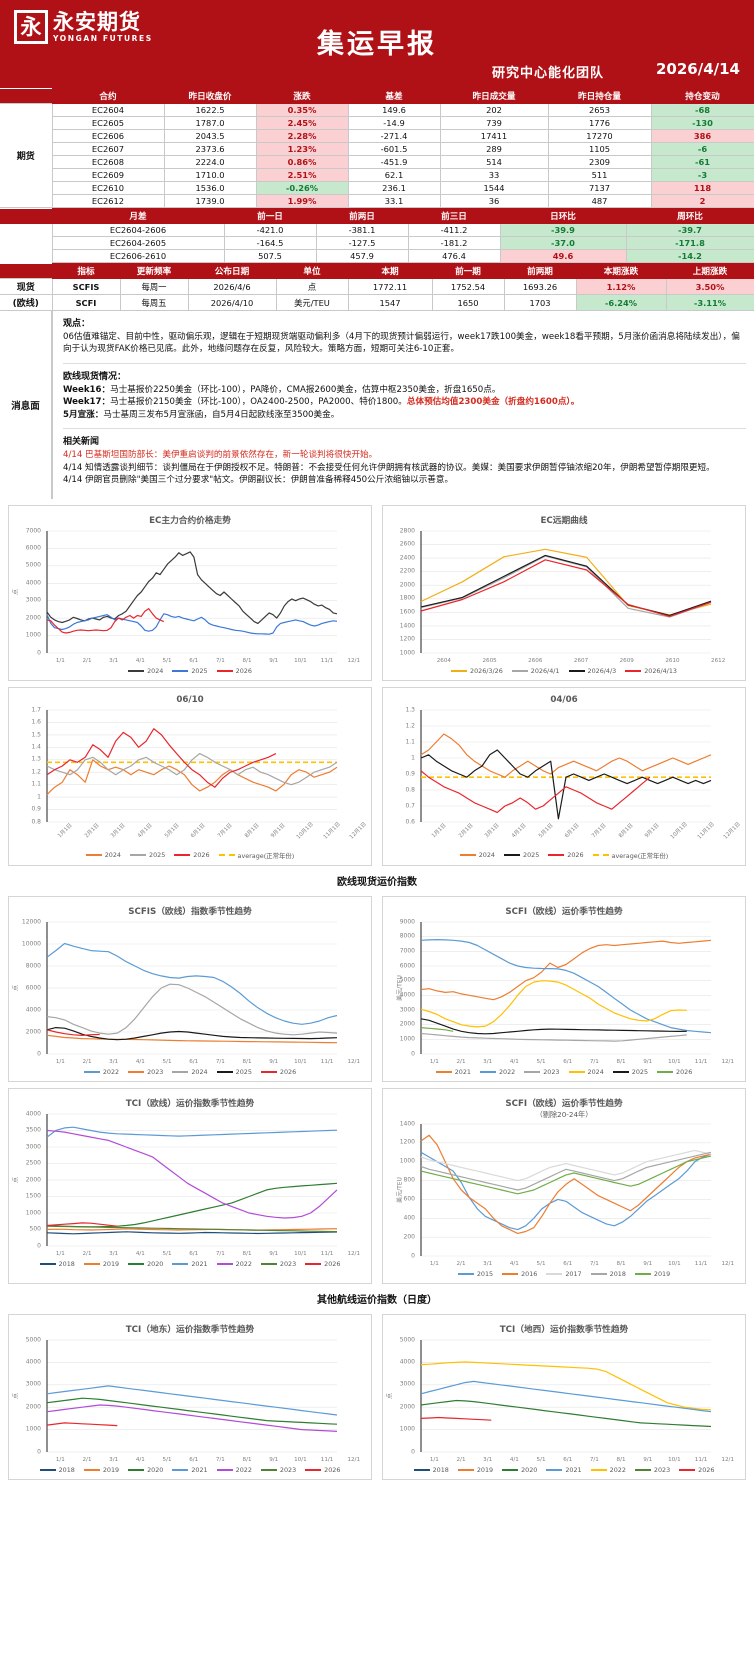  Describe the element at coordinates (101, 1264) in the screenshot. I see `legend-item: 2019` at that location.